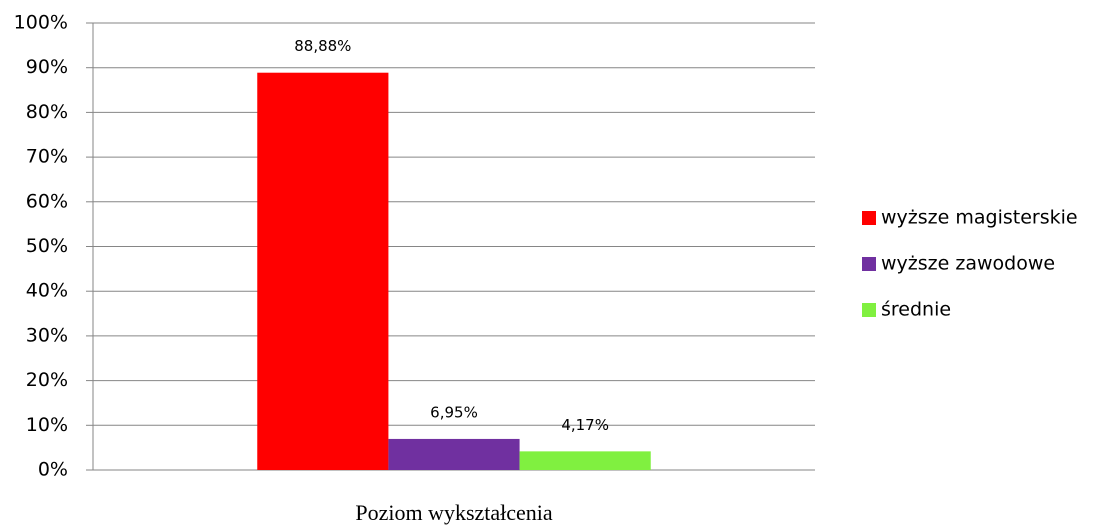  I want to click on value-label: 6,95%, so click(454, 412).